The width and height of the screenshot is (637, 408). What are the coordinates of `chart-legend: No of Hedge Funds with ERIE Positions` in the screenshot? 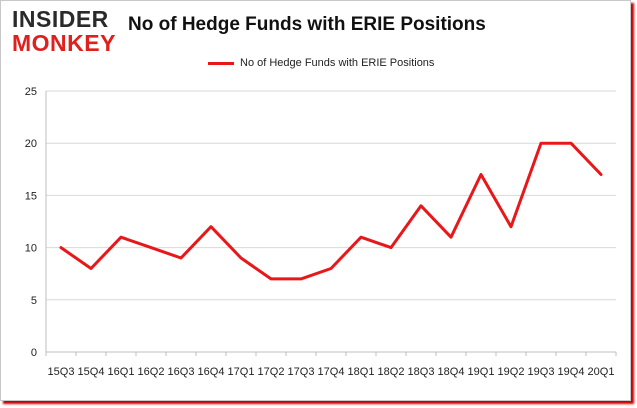 It's located at (321, 63).